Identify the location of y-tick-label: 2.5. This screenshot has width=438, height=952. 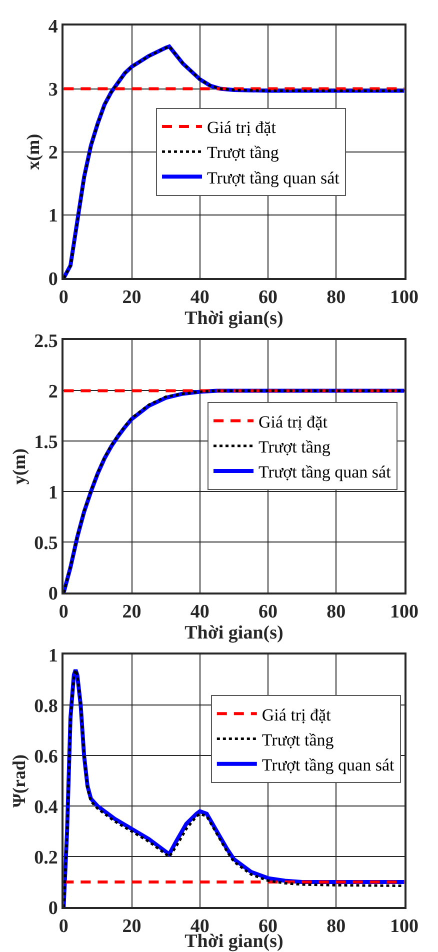
(46, 341).